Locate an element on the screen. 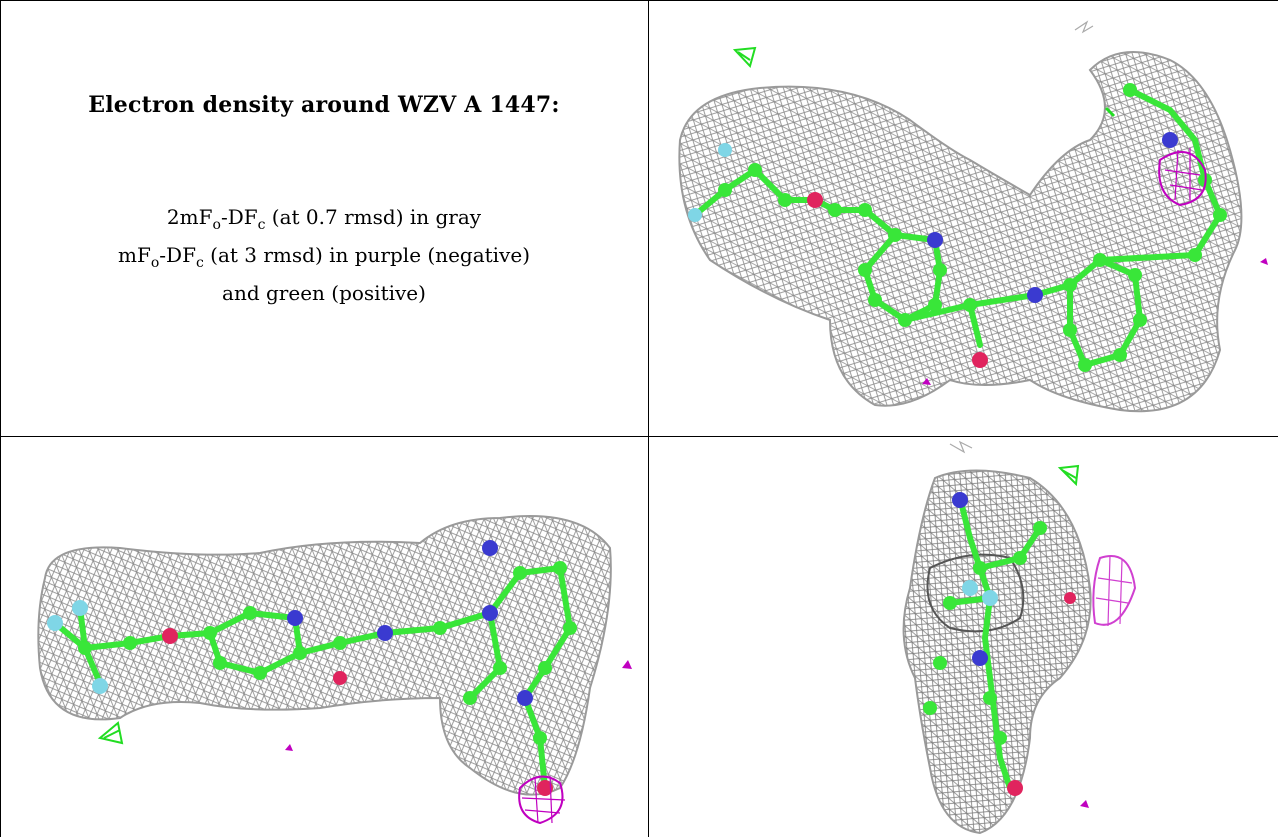 The image size is (1278, 837). gray-mesh-2fo-dfc is located at coordinates (997, 652).